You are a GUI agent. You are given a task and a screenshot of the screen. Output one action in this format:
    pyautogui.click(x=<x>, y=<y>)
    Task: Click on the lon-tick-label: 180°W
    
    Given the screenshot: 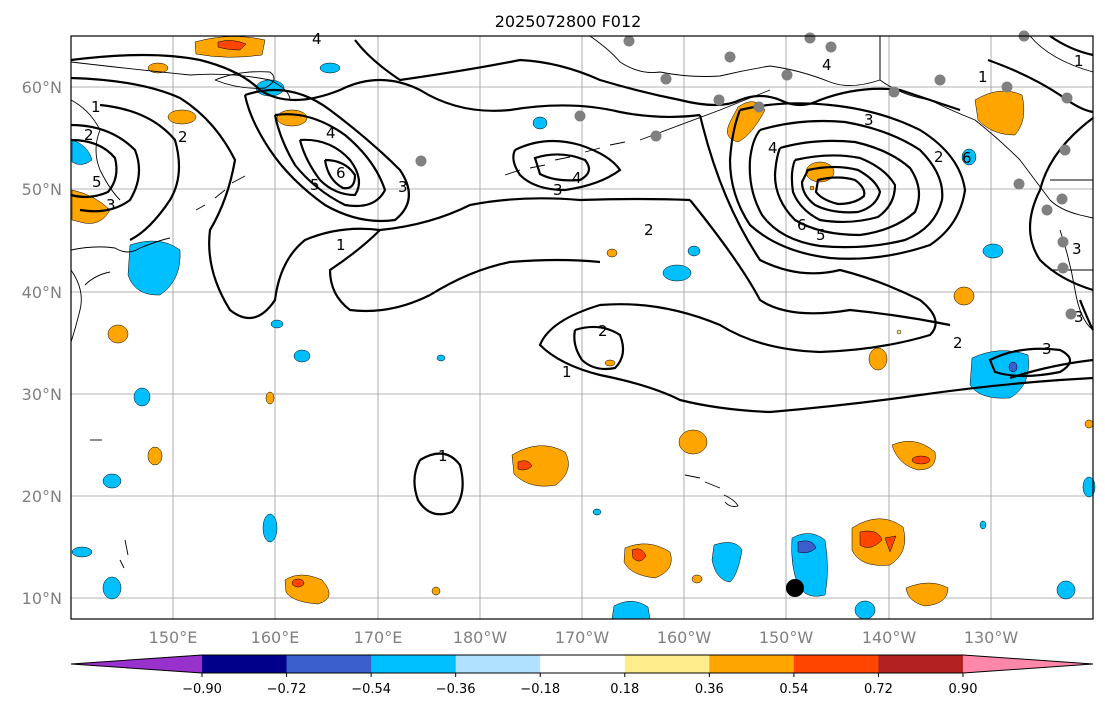 What is the action you would take?
    pyautogui.click(x=480, y=637)
    